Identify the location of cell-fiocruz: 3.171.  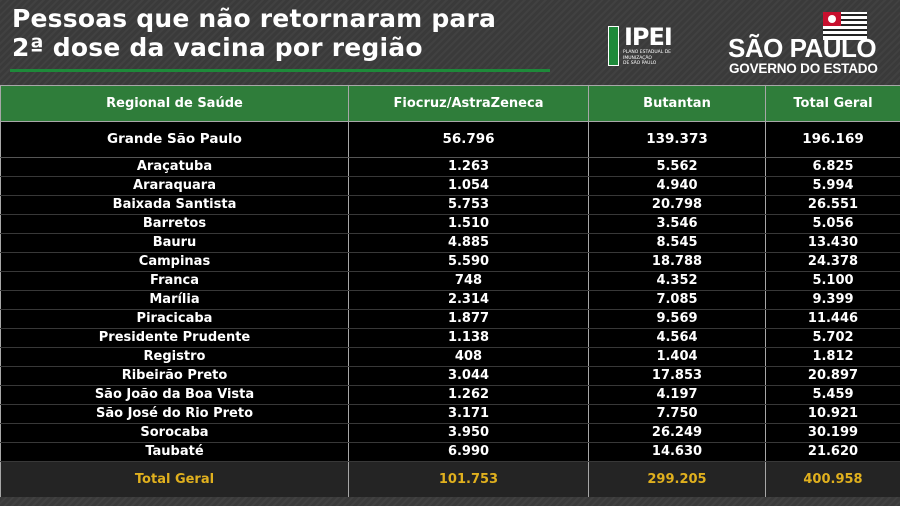
(468, 414).